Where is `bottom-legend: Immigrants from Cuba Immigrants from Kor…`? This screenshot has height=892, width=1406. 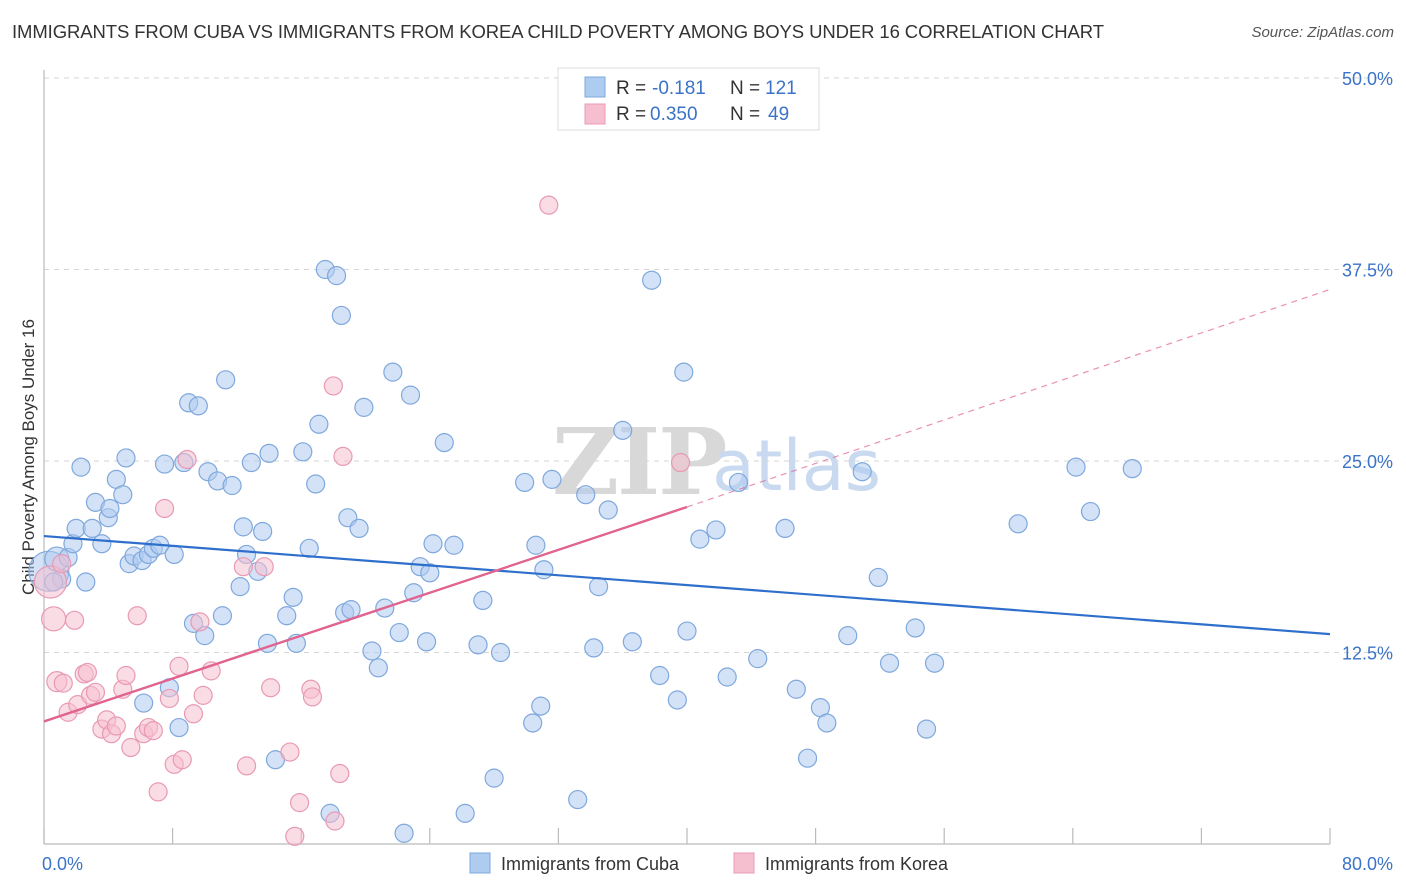
bottom-legend: Immigrants from Cuba Immigrants from Kor… is located at coordinates (709, 863).